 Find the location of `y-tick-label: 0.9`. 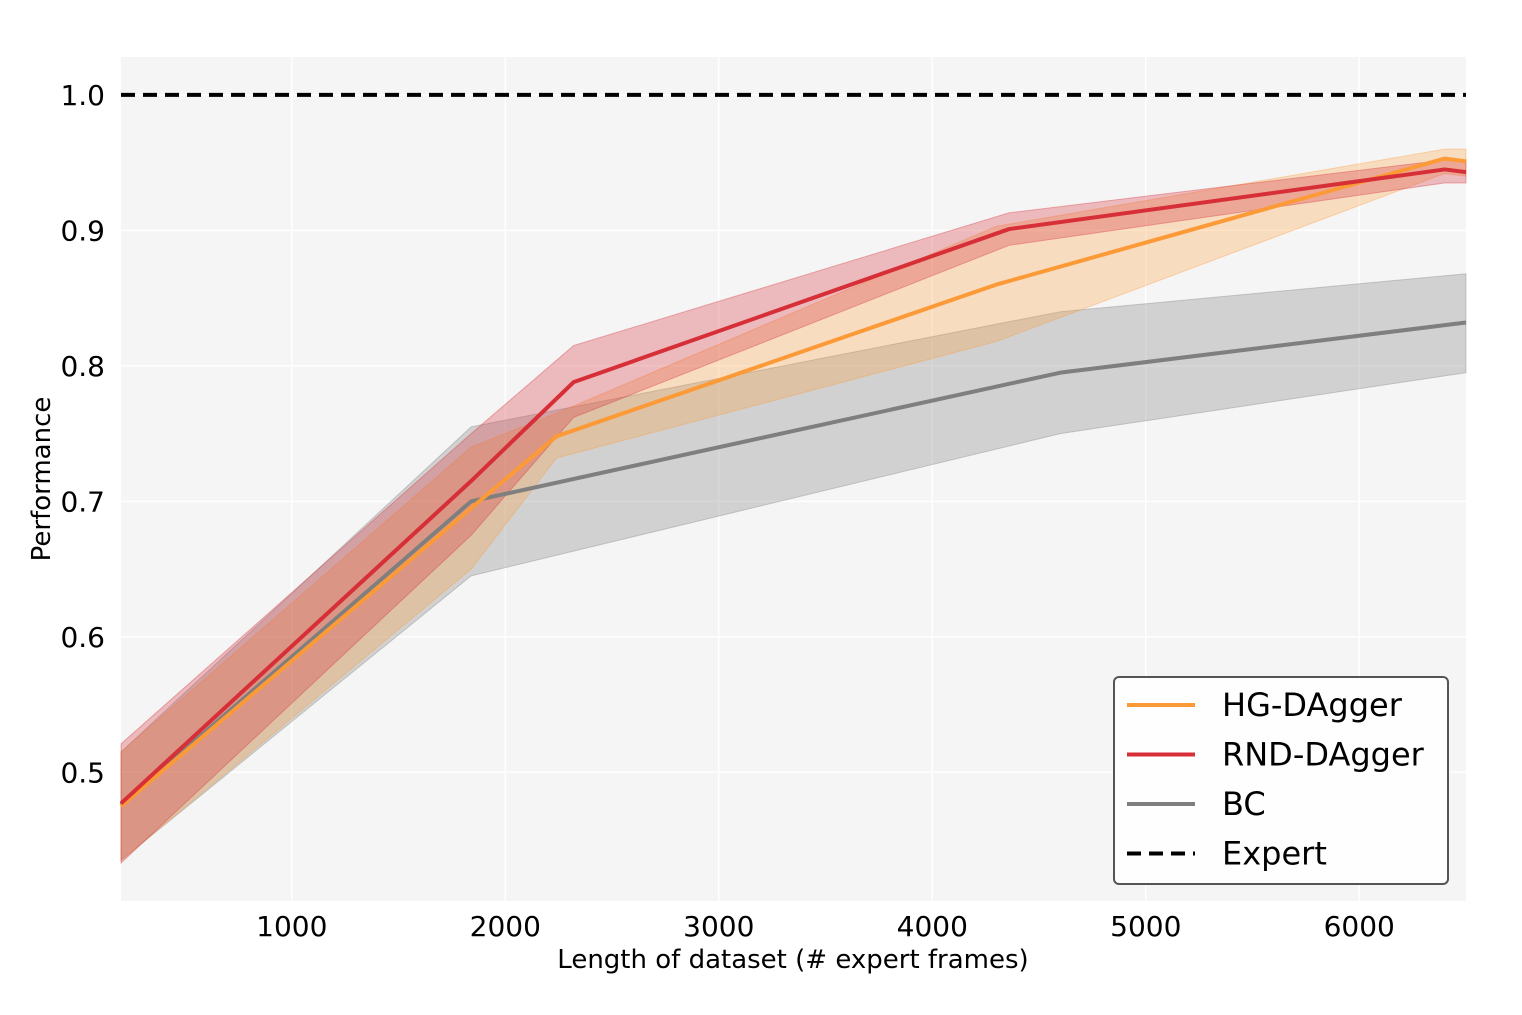

y-tick-label: 0.9 is located at coordinates (82, 230).